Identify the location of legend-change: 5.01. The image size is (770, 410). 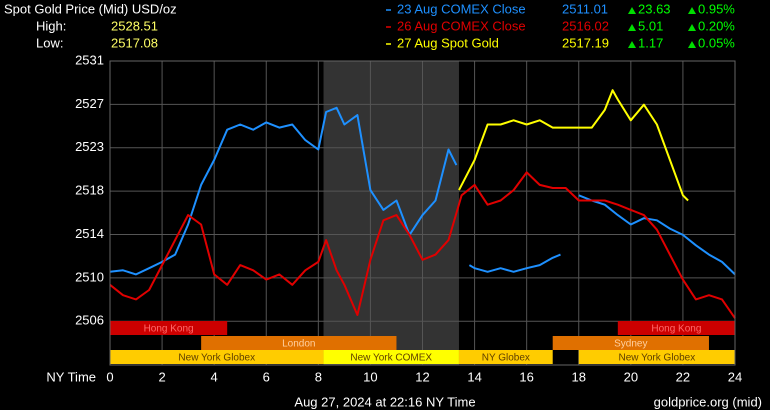
(650, 25).